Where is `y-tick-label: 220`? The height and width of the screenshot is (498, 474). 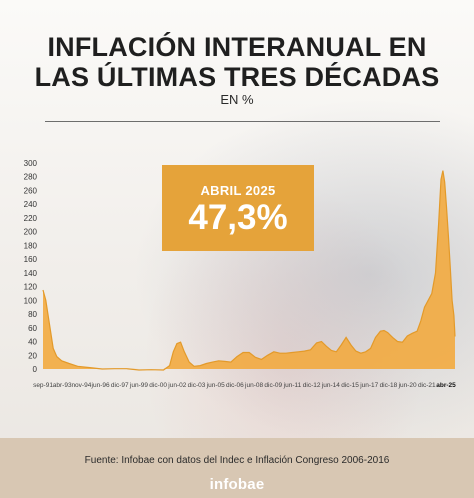 y-tick-label: 220 is located at coordinates (31, 218).